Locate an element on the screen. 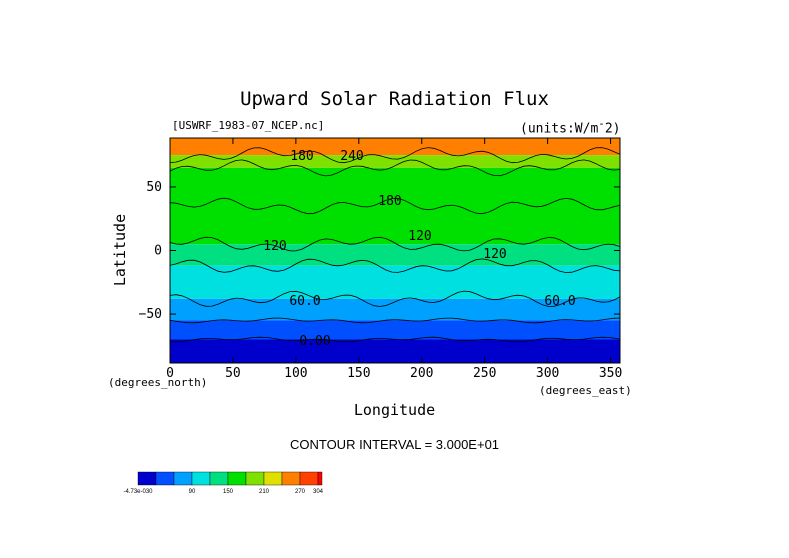 The width and height of the screenshot is (789, 558). colorbar: -4.73e-030 90 150 210 270 304 is located at coordinates (223, 483).